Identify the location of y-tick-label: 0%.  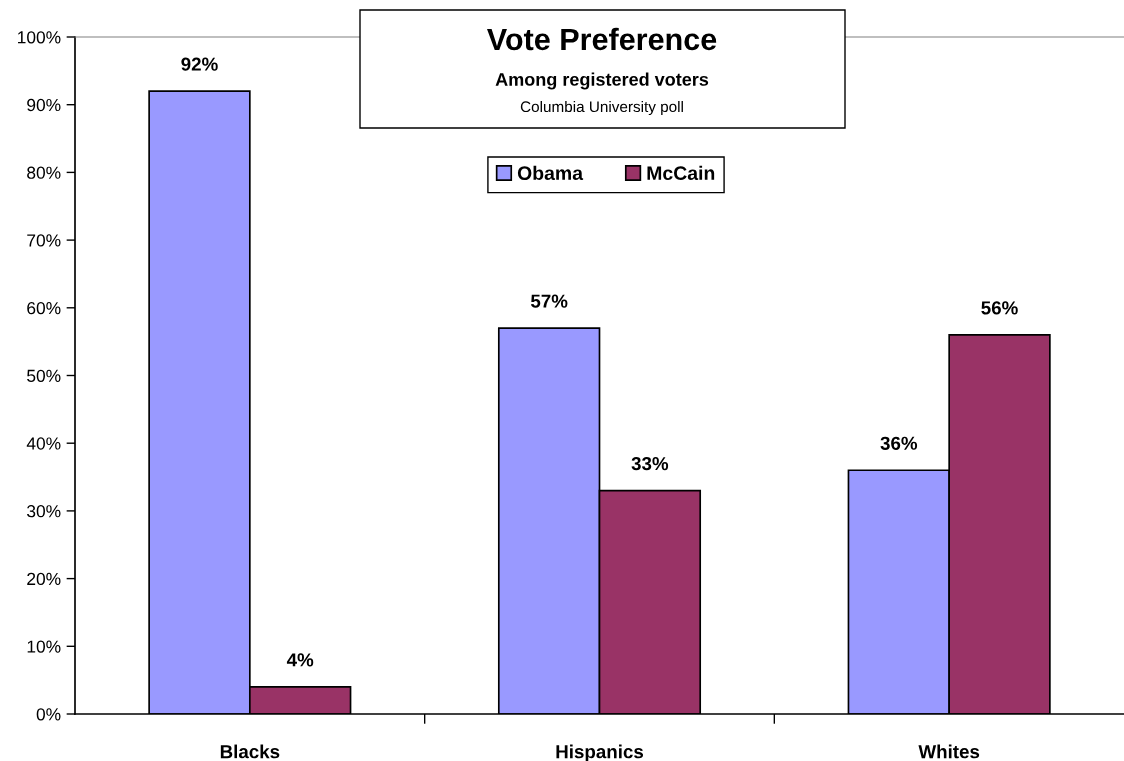
(48, 714).